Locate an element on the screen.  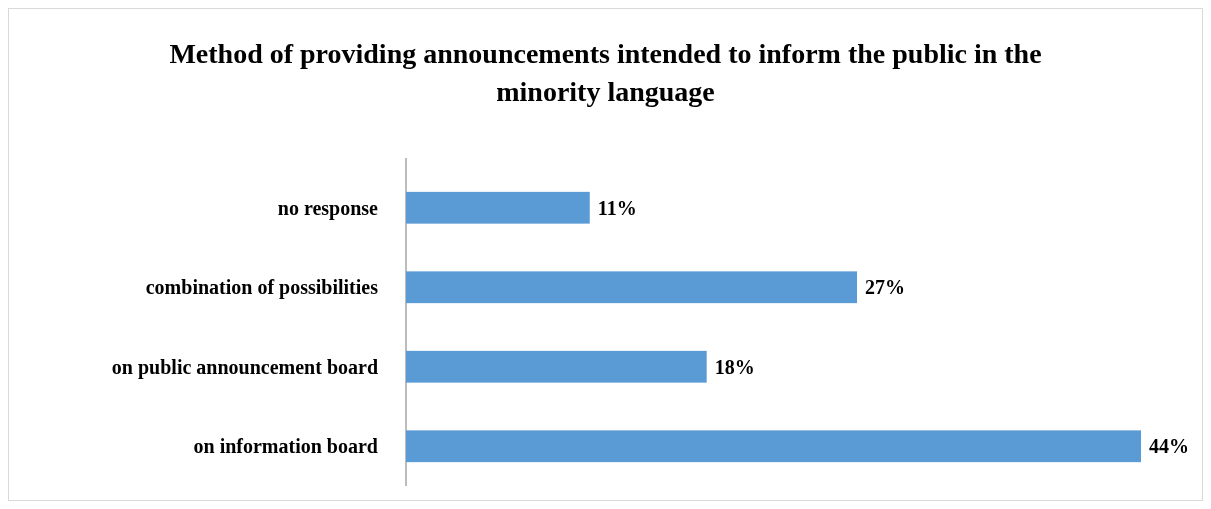
data-label: 27% is located at coordinates (885, 287).